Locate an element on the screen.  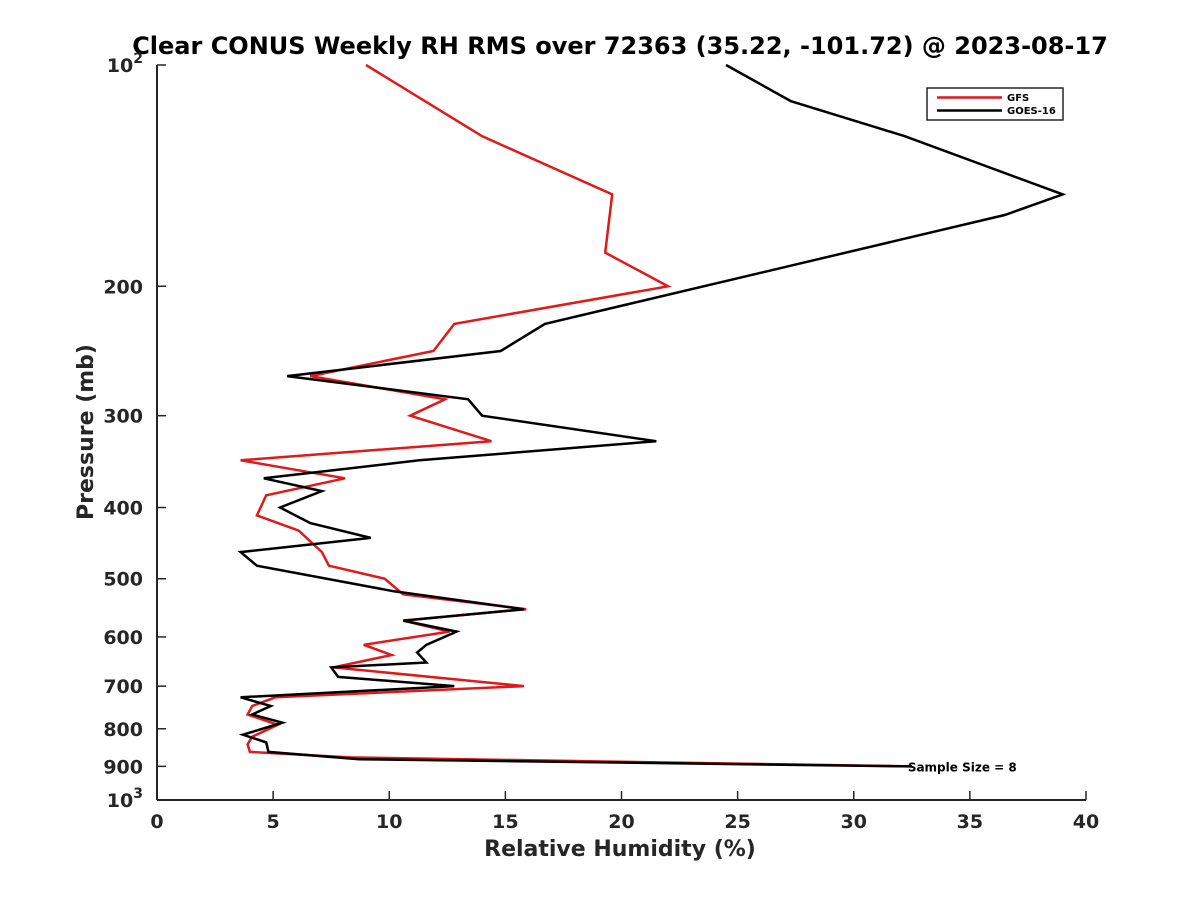
x-axis-label: Relative Humidity (%) is located at coordinates (620, 849).